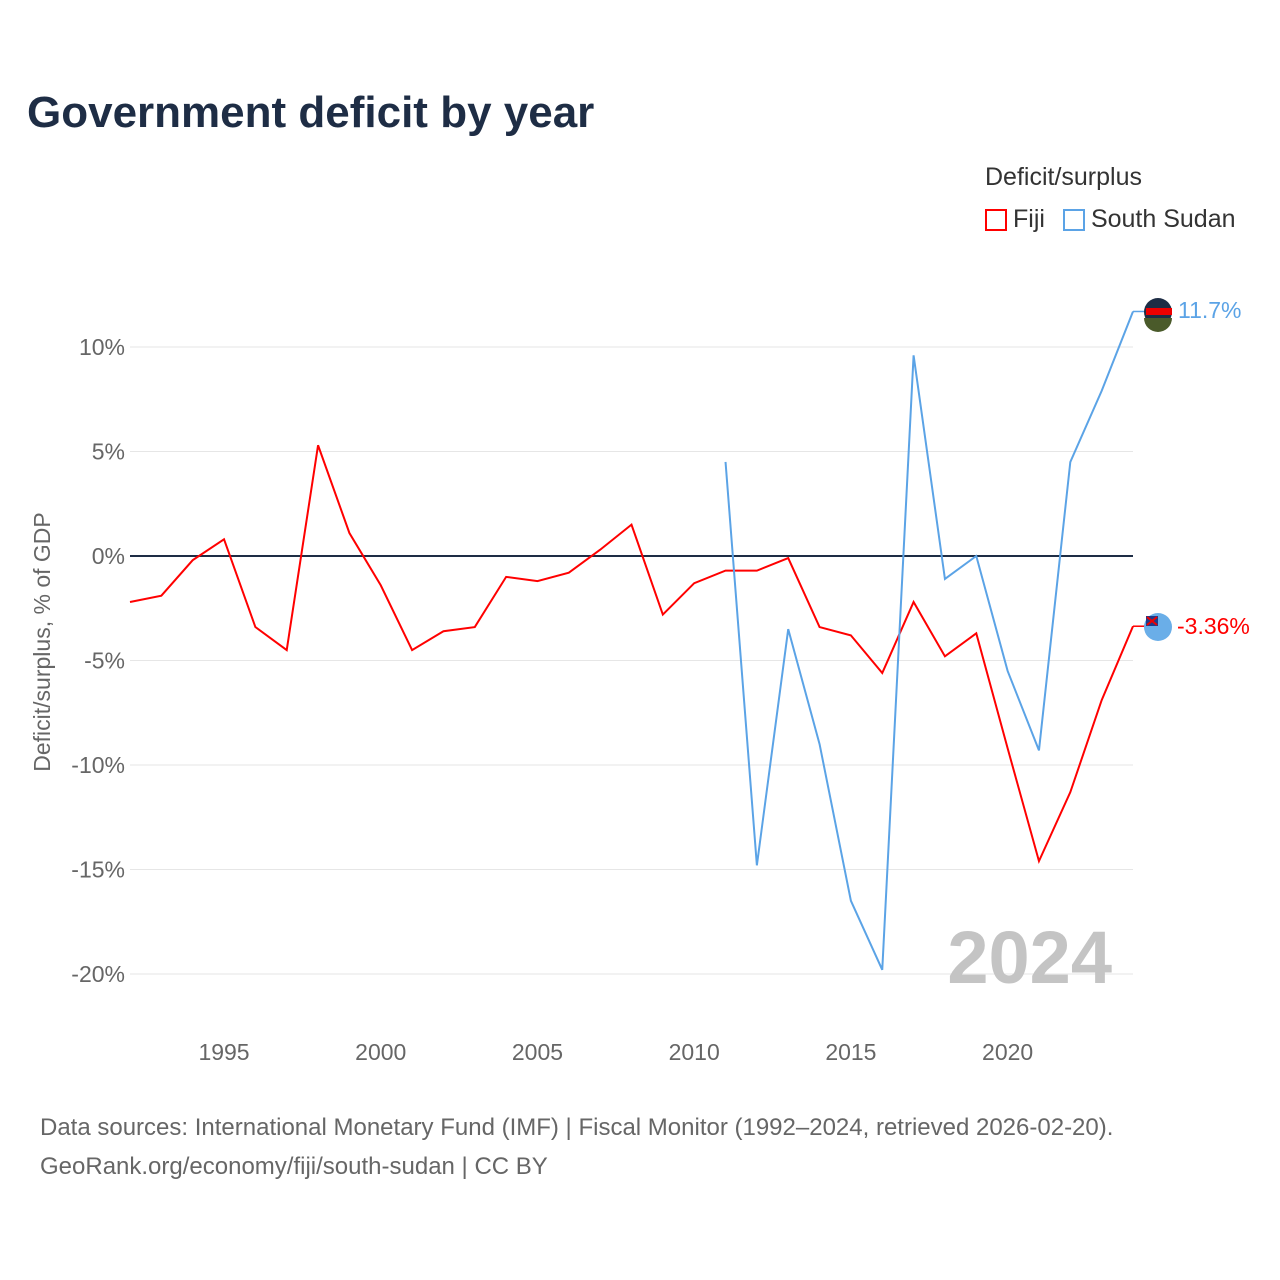 This screenshot has height=1280, width=1280. I want to click on end-marker-south-sudan: 11.7%, so click(1193, 314).